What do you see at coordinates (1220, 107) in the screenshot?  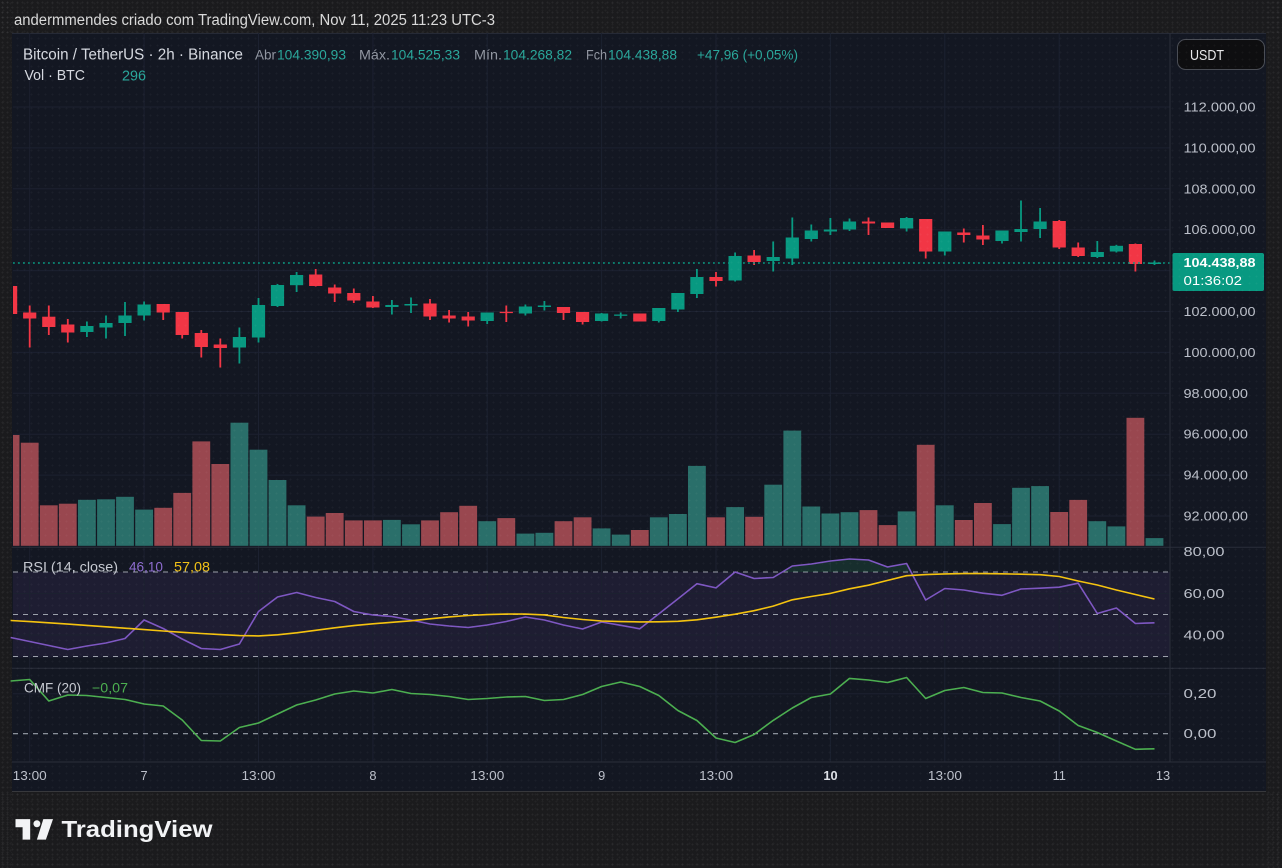 I see `svg-text: 112.000,00` at bounding box center [1220, 107].